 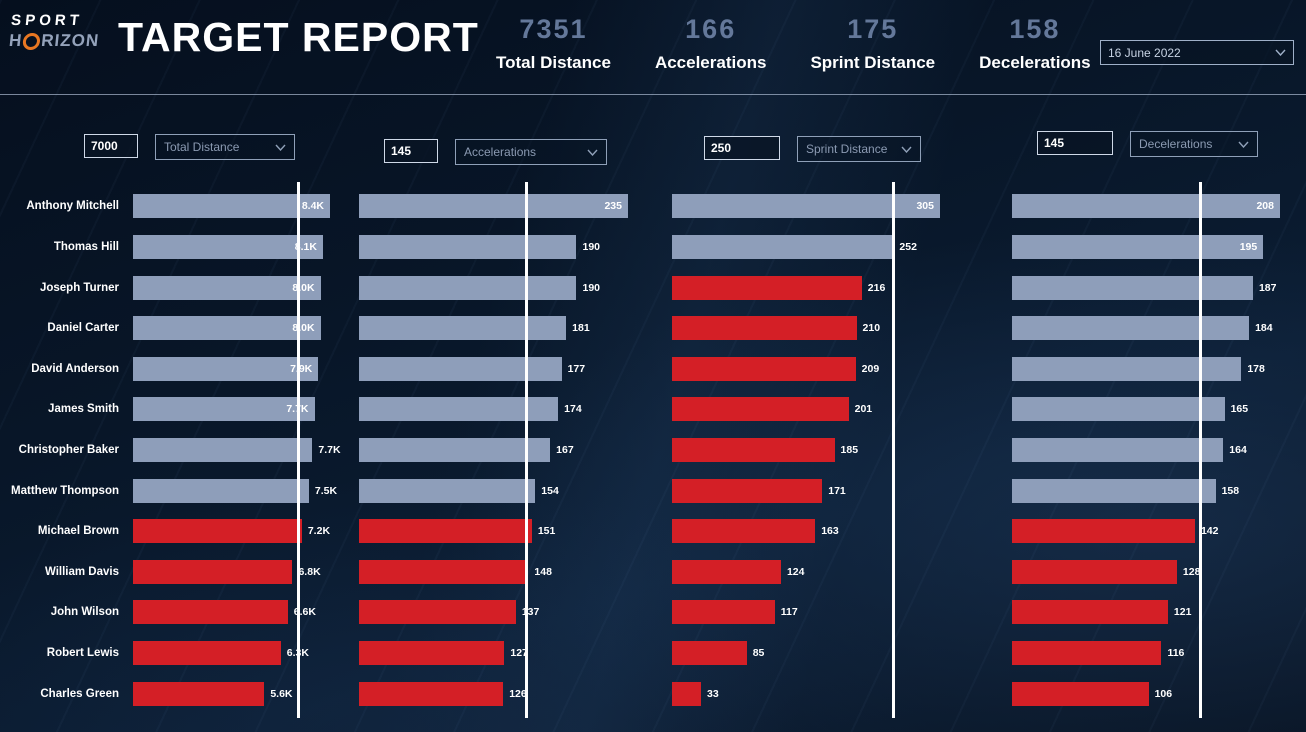 I want to click on bar-row: 210, so click(x=806, y=328).